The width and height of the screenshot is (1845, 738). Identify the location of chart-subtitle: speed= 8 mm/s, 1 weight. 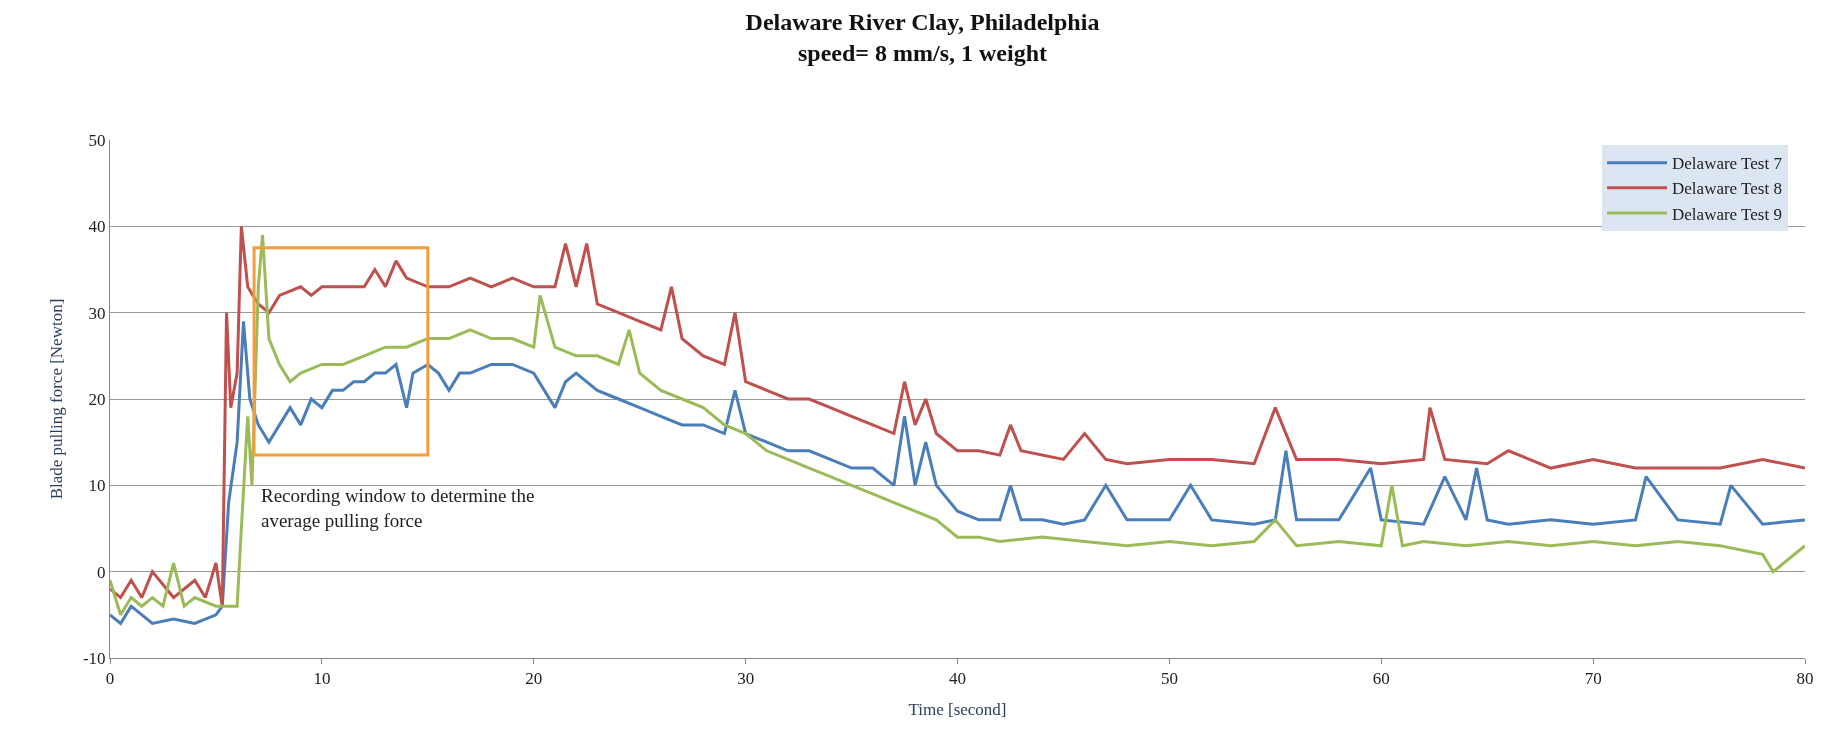
(923, 52).